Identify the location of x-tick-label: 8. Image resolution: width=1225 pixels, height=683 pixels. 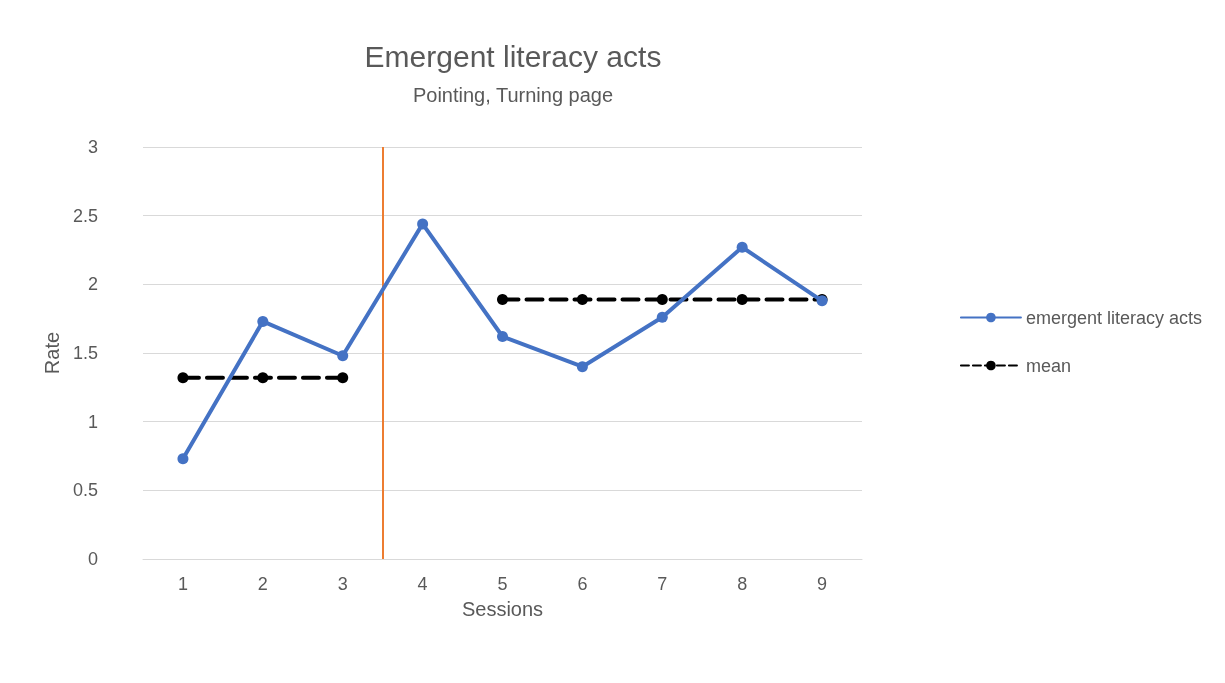
(742, 584).